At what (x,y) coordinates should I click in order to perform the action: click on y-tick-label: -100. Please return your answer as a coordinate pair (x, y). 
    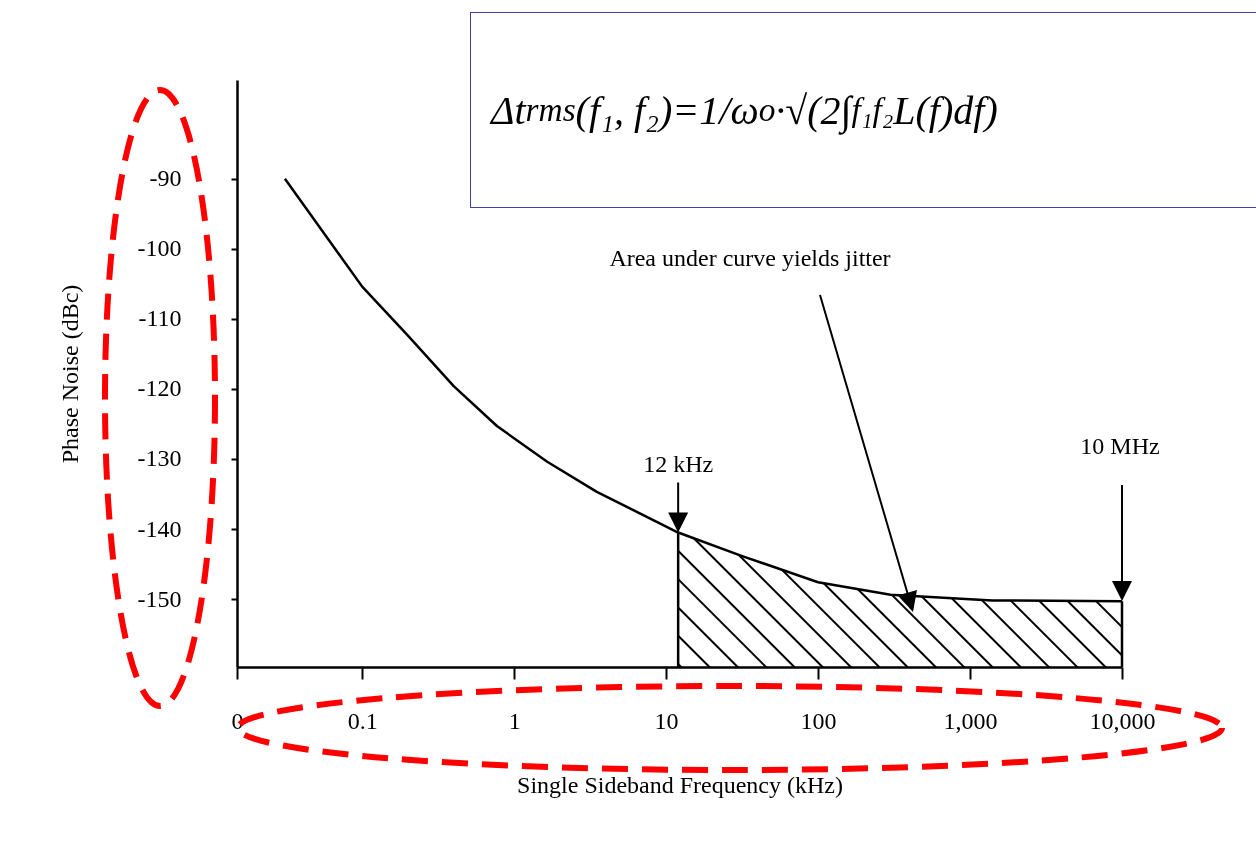
    Looking at the image, I should click on (159, 248).